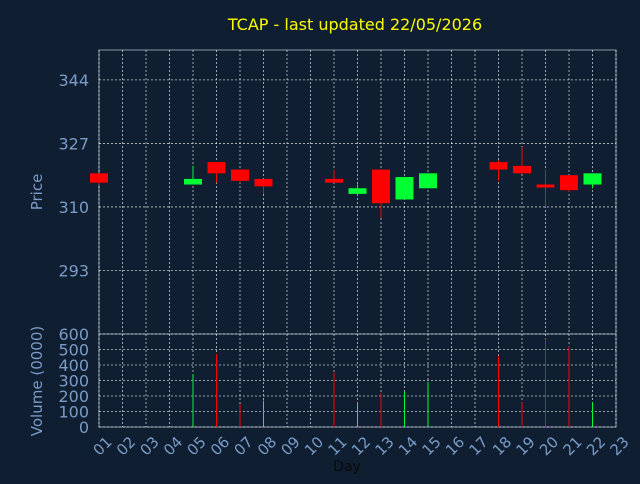 The image size is (640, 484). Describe the element at coordinates (346, 183) in the screenshot. I see `candles` at that location.